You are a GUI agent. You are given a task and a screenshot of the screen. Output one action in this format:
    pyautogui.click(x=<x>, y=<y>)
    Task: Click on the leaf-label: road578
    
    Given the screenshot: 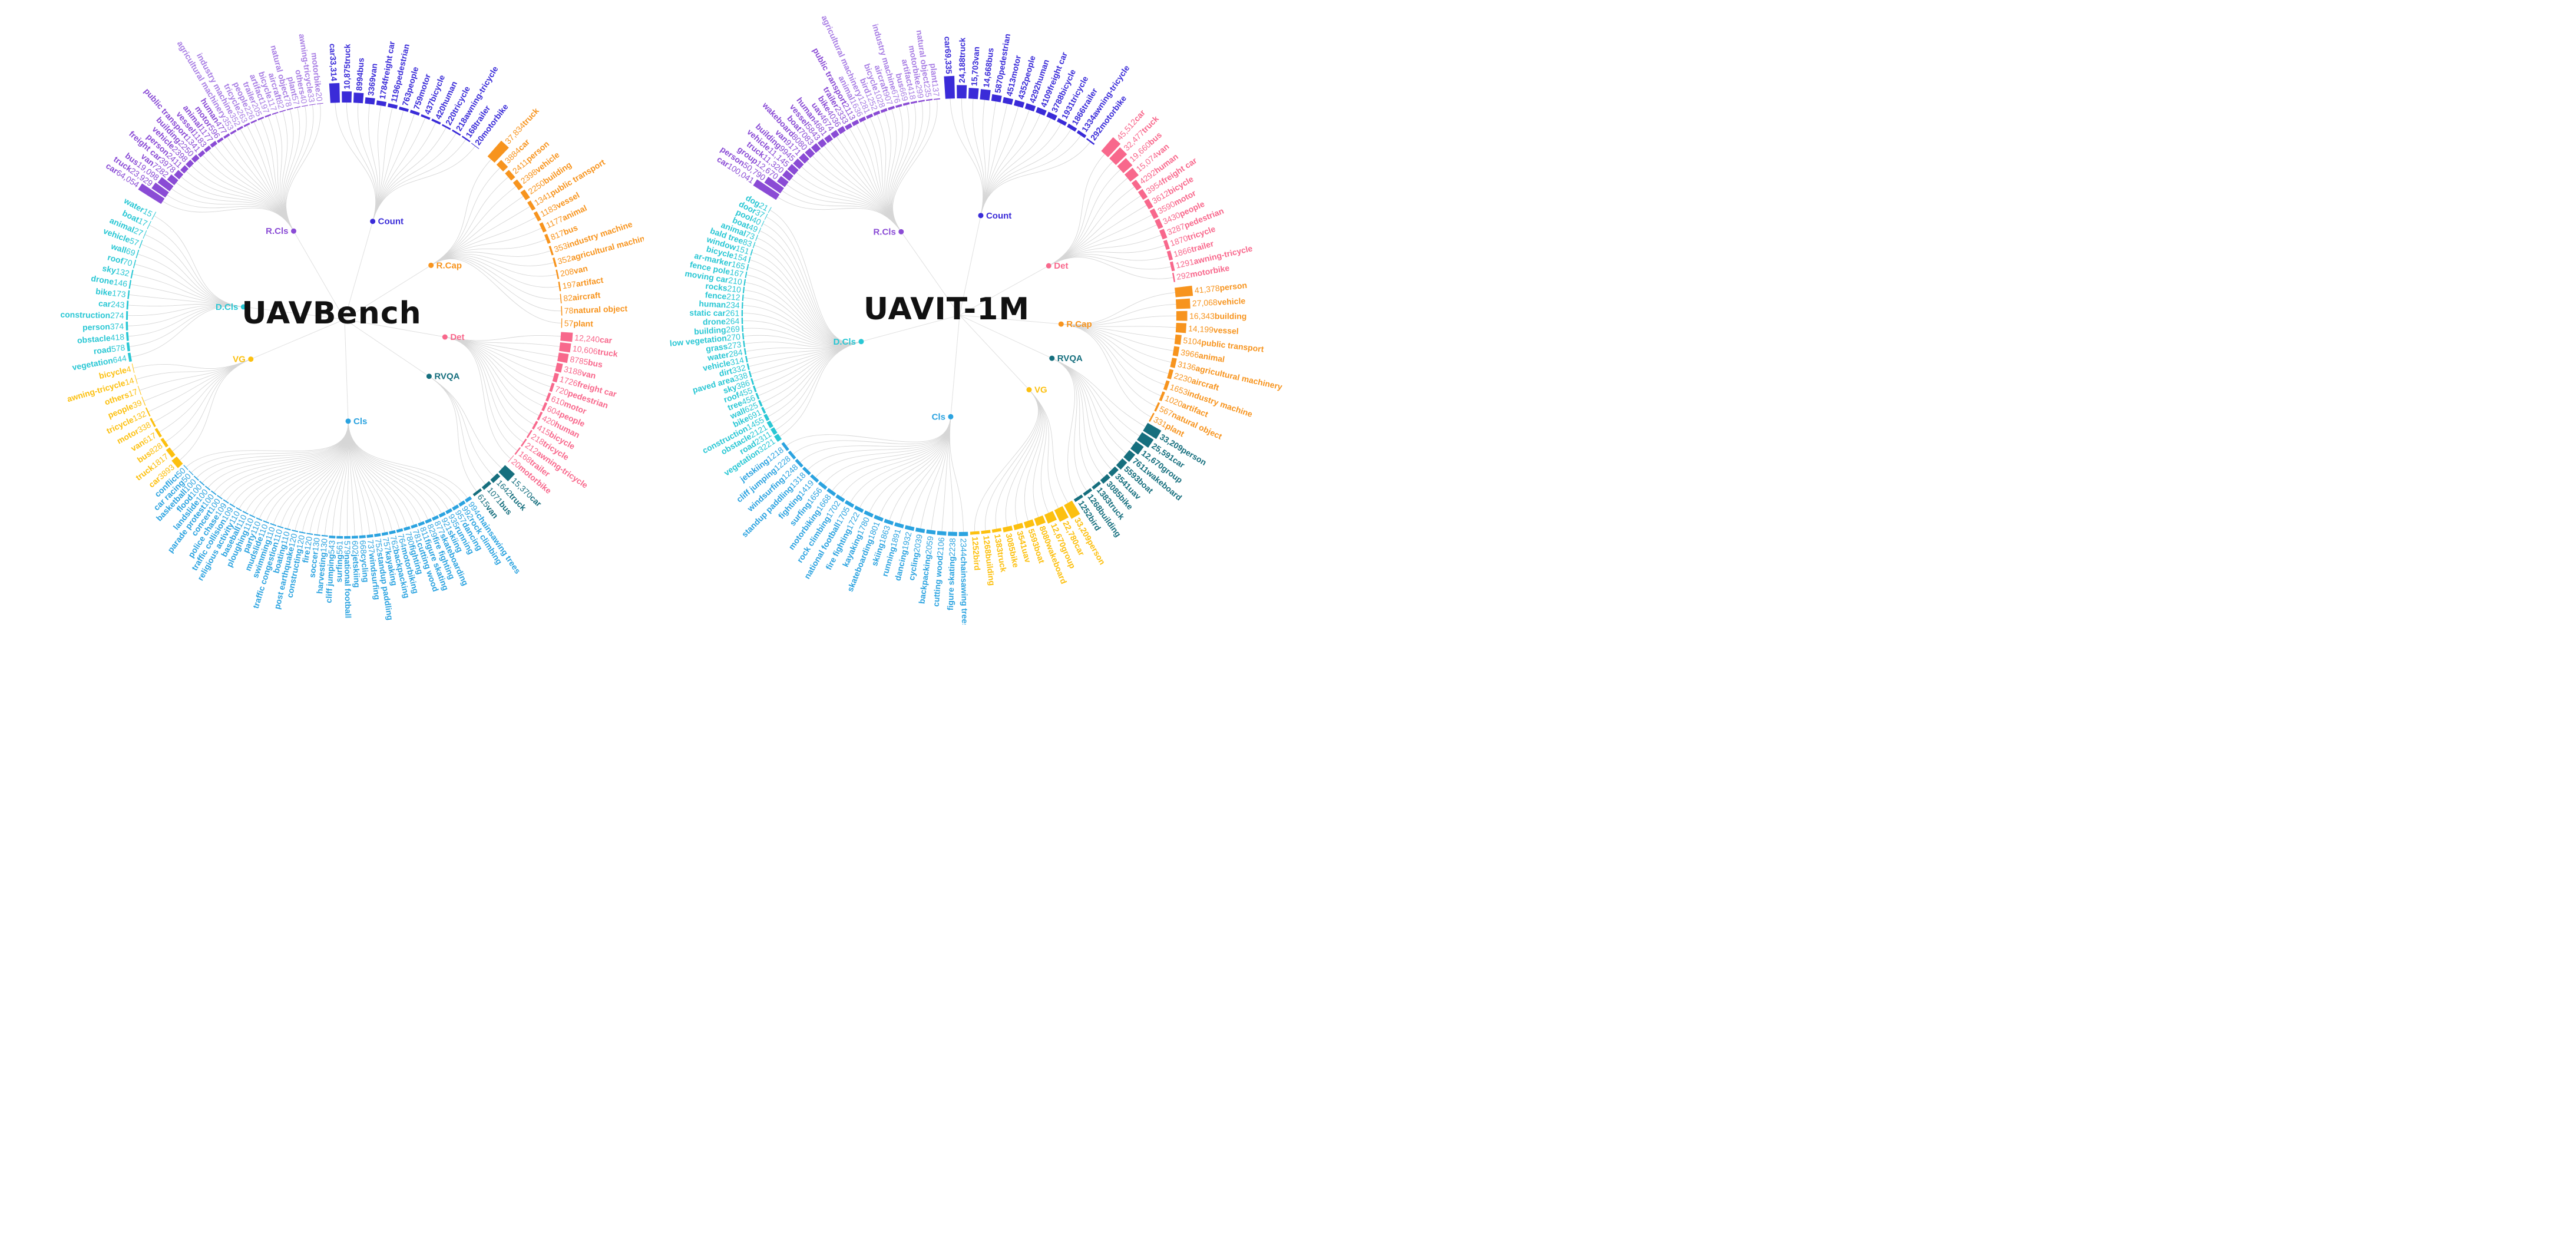 What is the action you would take?
    pyautogui.click(x=109, y=349)
    